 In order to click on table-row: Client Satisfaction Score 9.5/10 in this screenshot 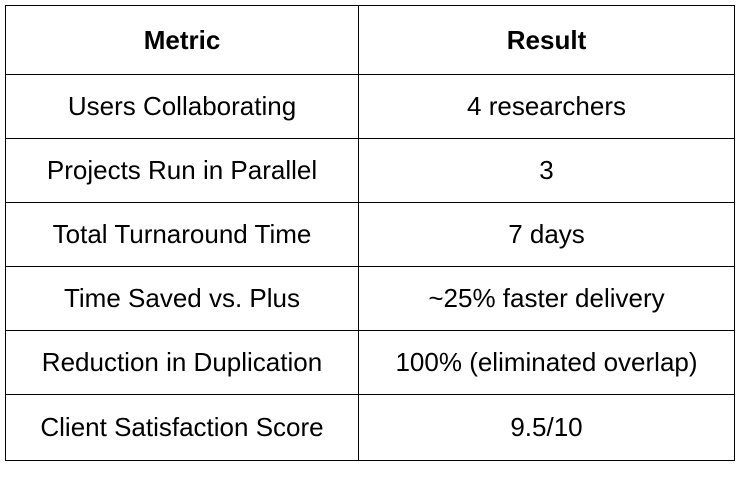, I will do `click(370, 427)`.